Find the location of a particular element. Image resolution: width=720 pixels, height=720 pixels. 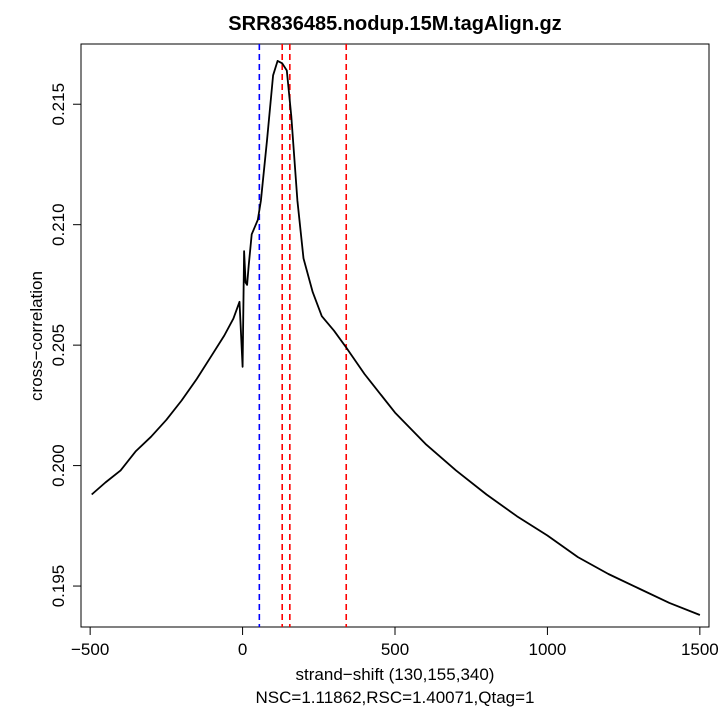

x-axis-subtitle: NSC=1.11862,RSC=1.40071,Qtag=1 is located at coordinates (395, 697).